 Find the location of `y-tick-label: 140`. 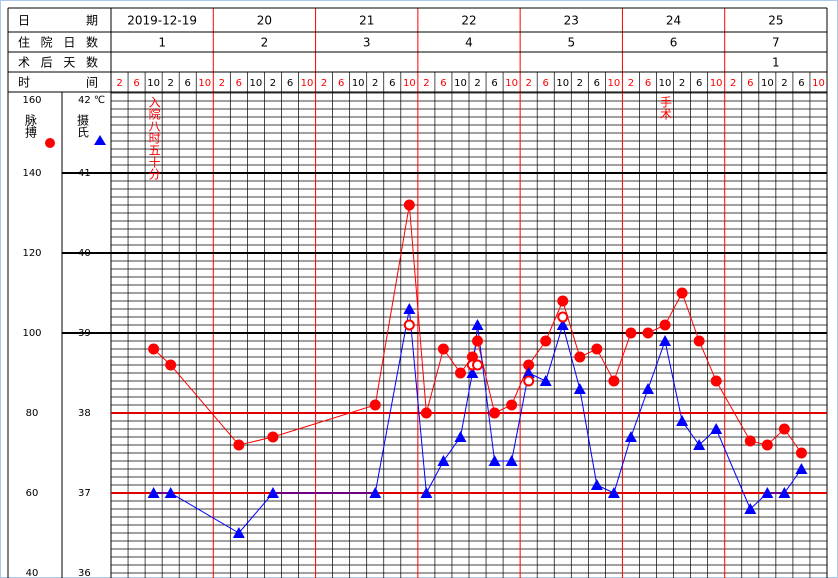

y-tick-label: 140 is located at coordinates (31, 173).